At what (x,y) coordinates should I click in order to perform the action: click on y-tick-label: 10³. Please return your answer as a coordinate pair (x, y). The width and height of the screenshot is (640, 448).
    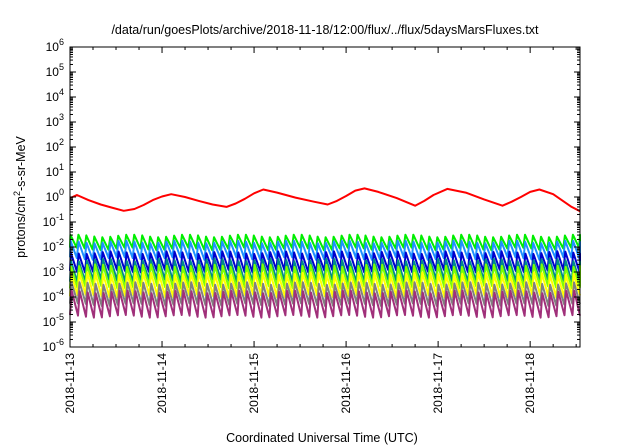
    Looking at the image, I should click on (55, 120).